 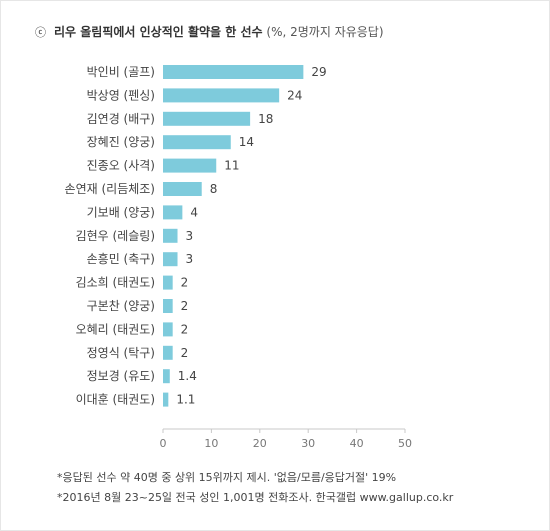 I want to click on data-label: 24, so click(x=294, y=95).